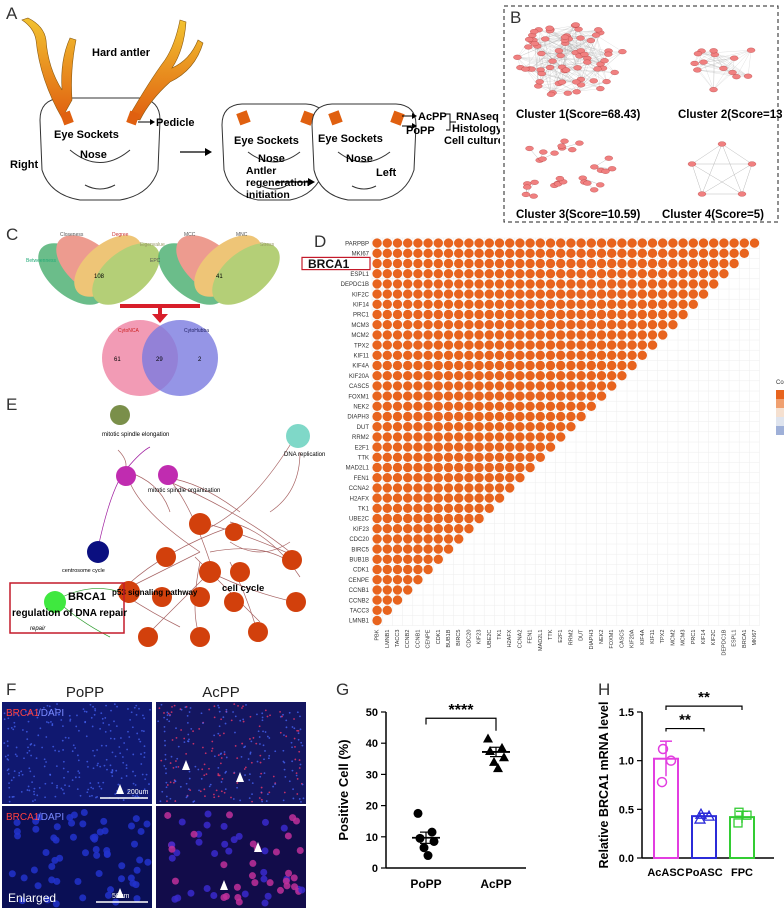 The height and width of the screenshot is (913, 784). I want to click on node-cluster-orange, so click(212, 580).